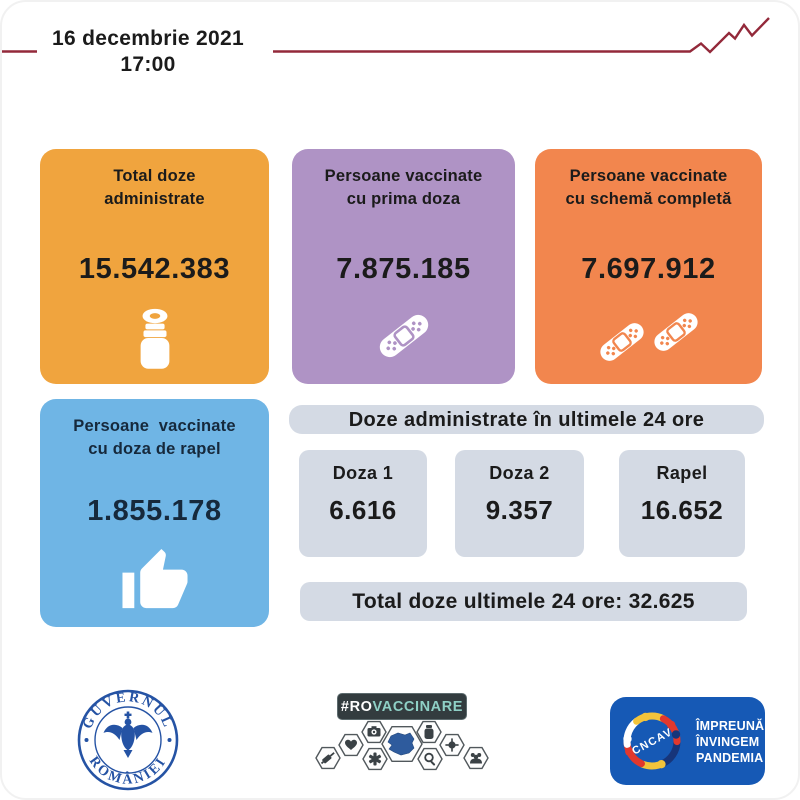 Image resolution: width=800 pixels, height=800 pixels. What do you see at coordinates (327, 758) in the screenshot?
I see `syringe-icon` at bounding box center [327, 758].